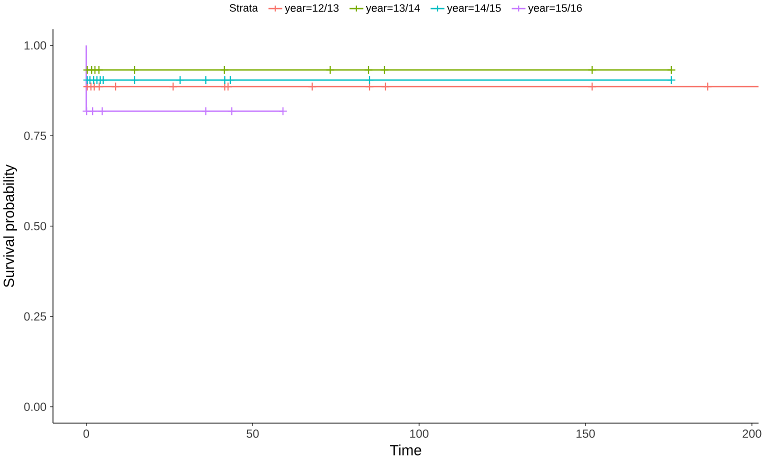  I want to click on x-tick-label: 100, so click(419, 434).